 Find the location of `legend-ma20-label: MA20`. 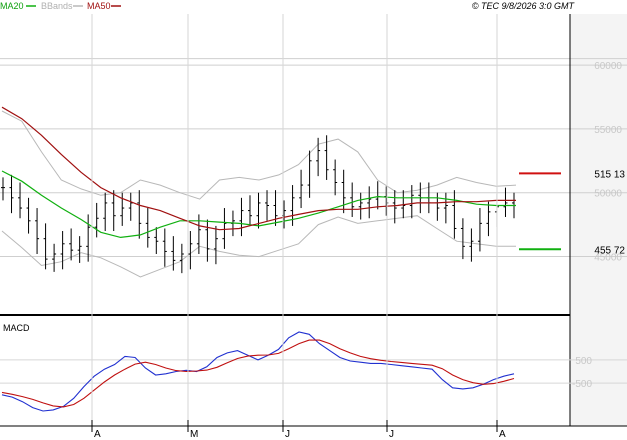

legend-ma20-label: MA20 is located at coordinates (12, 6).